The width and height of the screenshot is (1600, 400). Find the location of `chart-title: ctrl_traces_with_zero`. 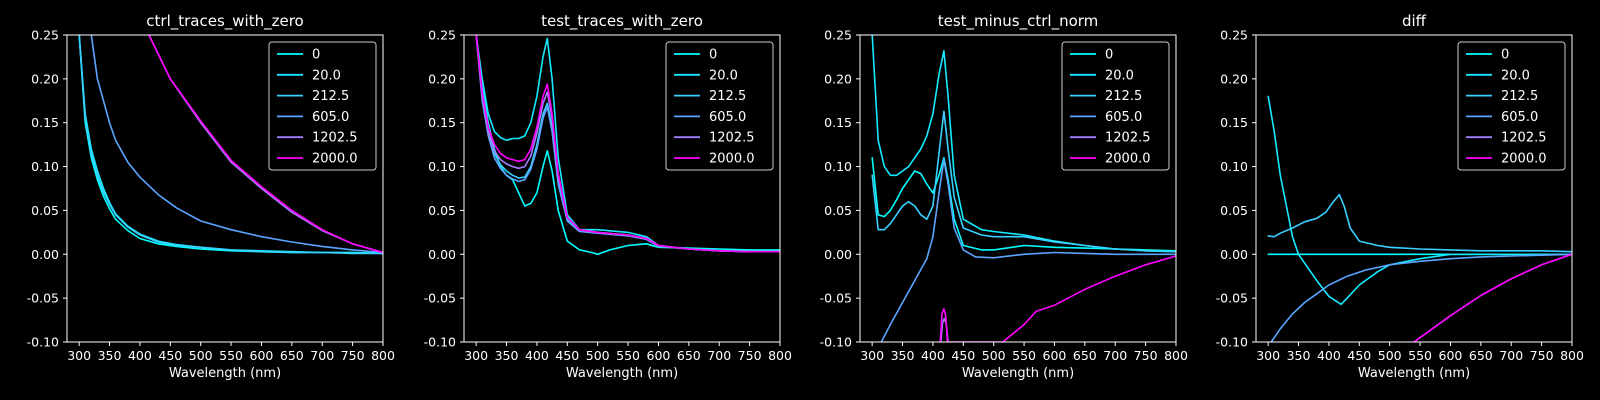

chart-title: ctrl_traces_with_zero is located at coordinates (224, 21).